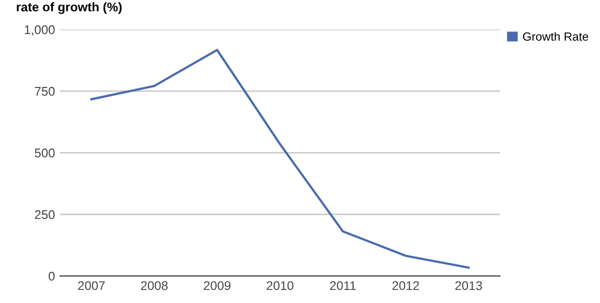 The width and height of the screenshot is (600, 303). What do you see at coordinates (51, 276) in the screenshot?
I see `y-tick-label: 0` at bounding box center [51, 276].